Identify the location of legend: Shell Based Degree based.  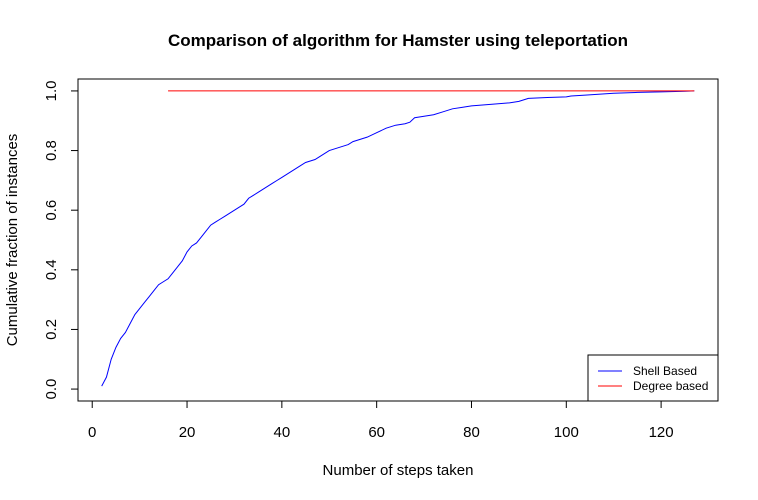
(653, 378).